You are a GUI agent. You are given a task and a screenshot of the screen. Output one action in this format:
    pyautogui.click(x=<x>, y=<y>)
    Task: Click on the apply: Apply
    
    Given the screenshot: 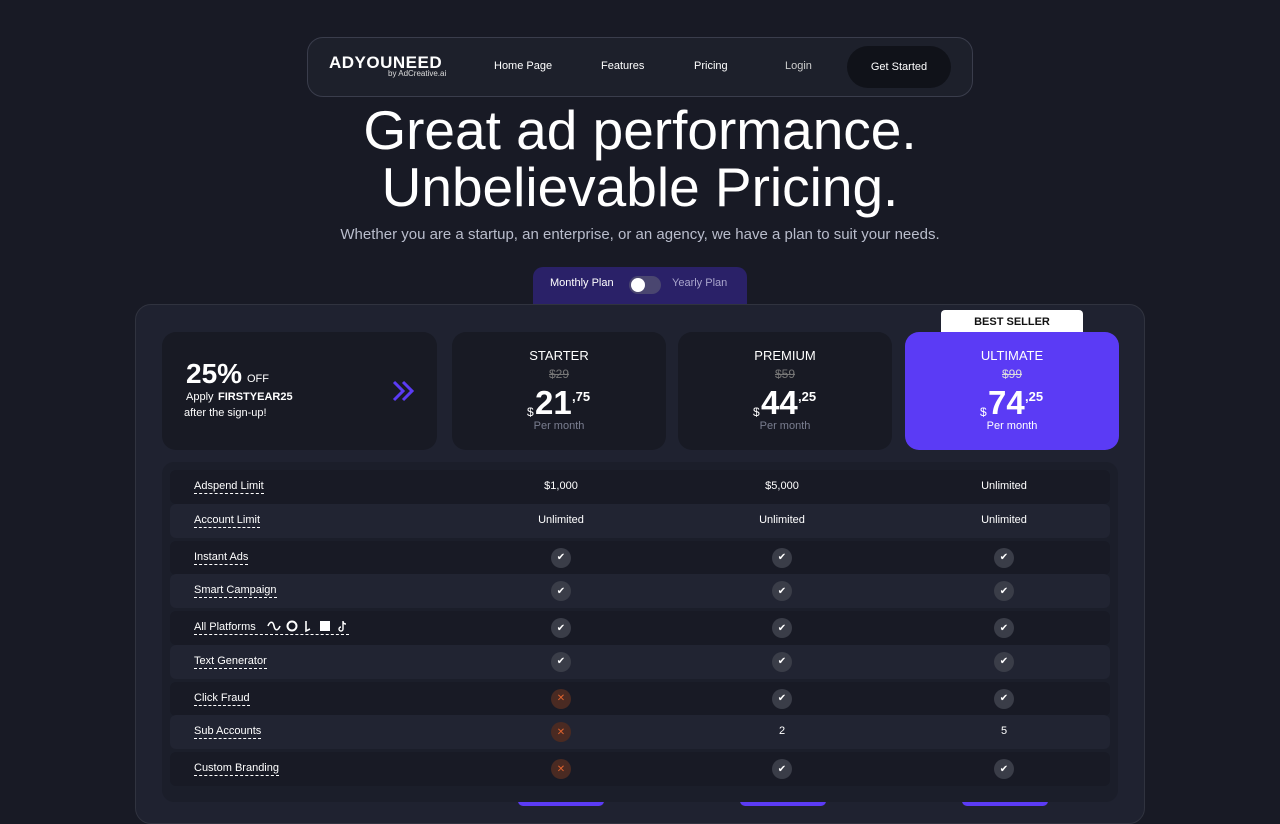 What is the action you would take?
    pyautogui.click(x=200, y=397)
    